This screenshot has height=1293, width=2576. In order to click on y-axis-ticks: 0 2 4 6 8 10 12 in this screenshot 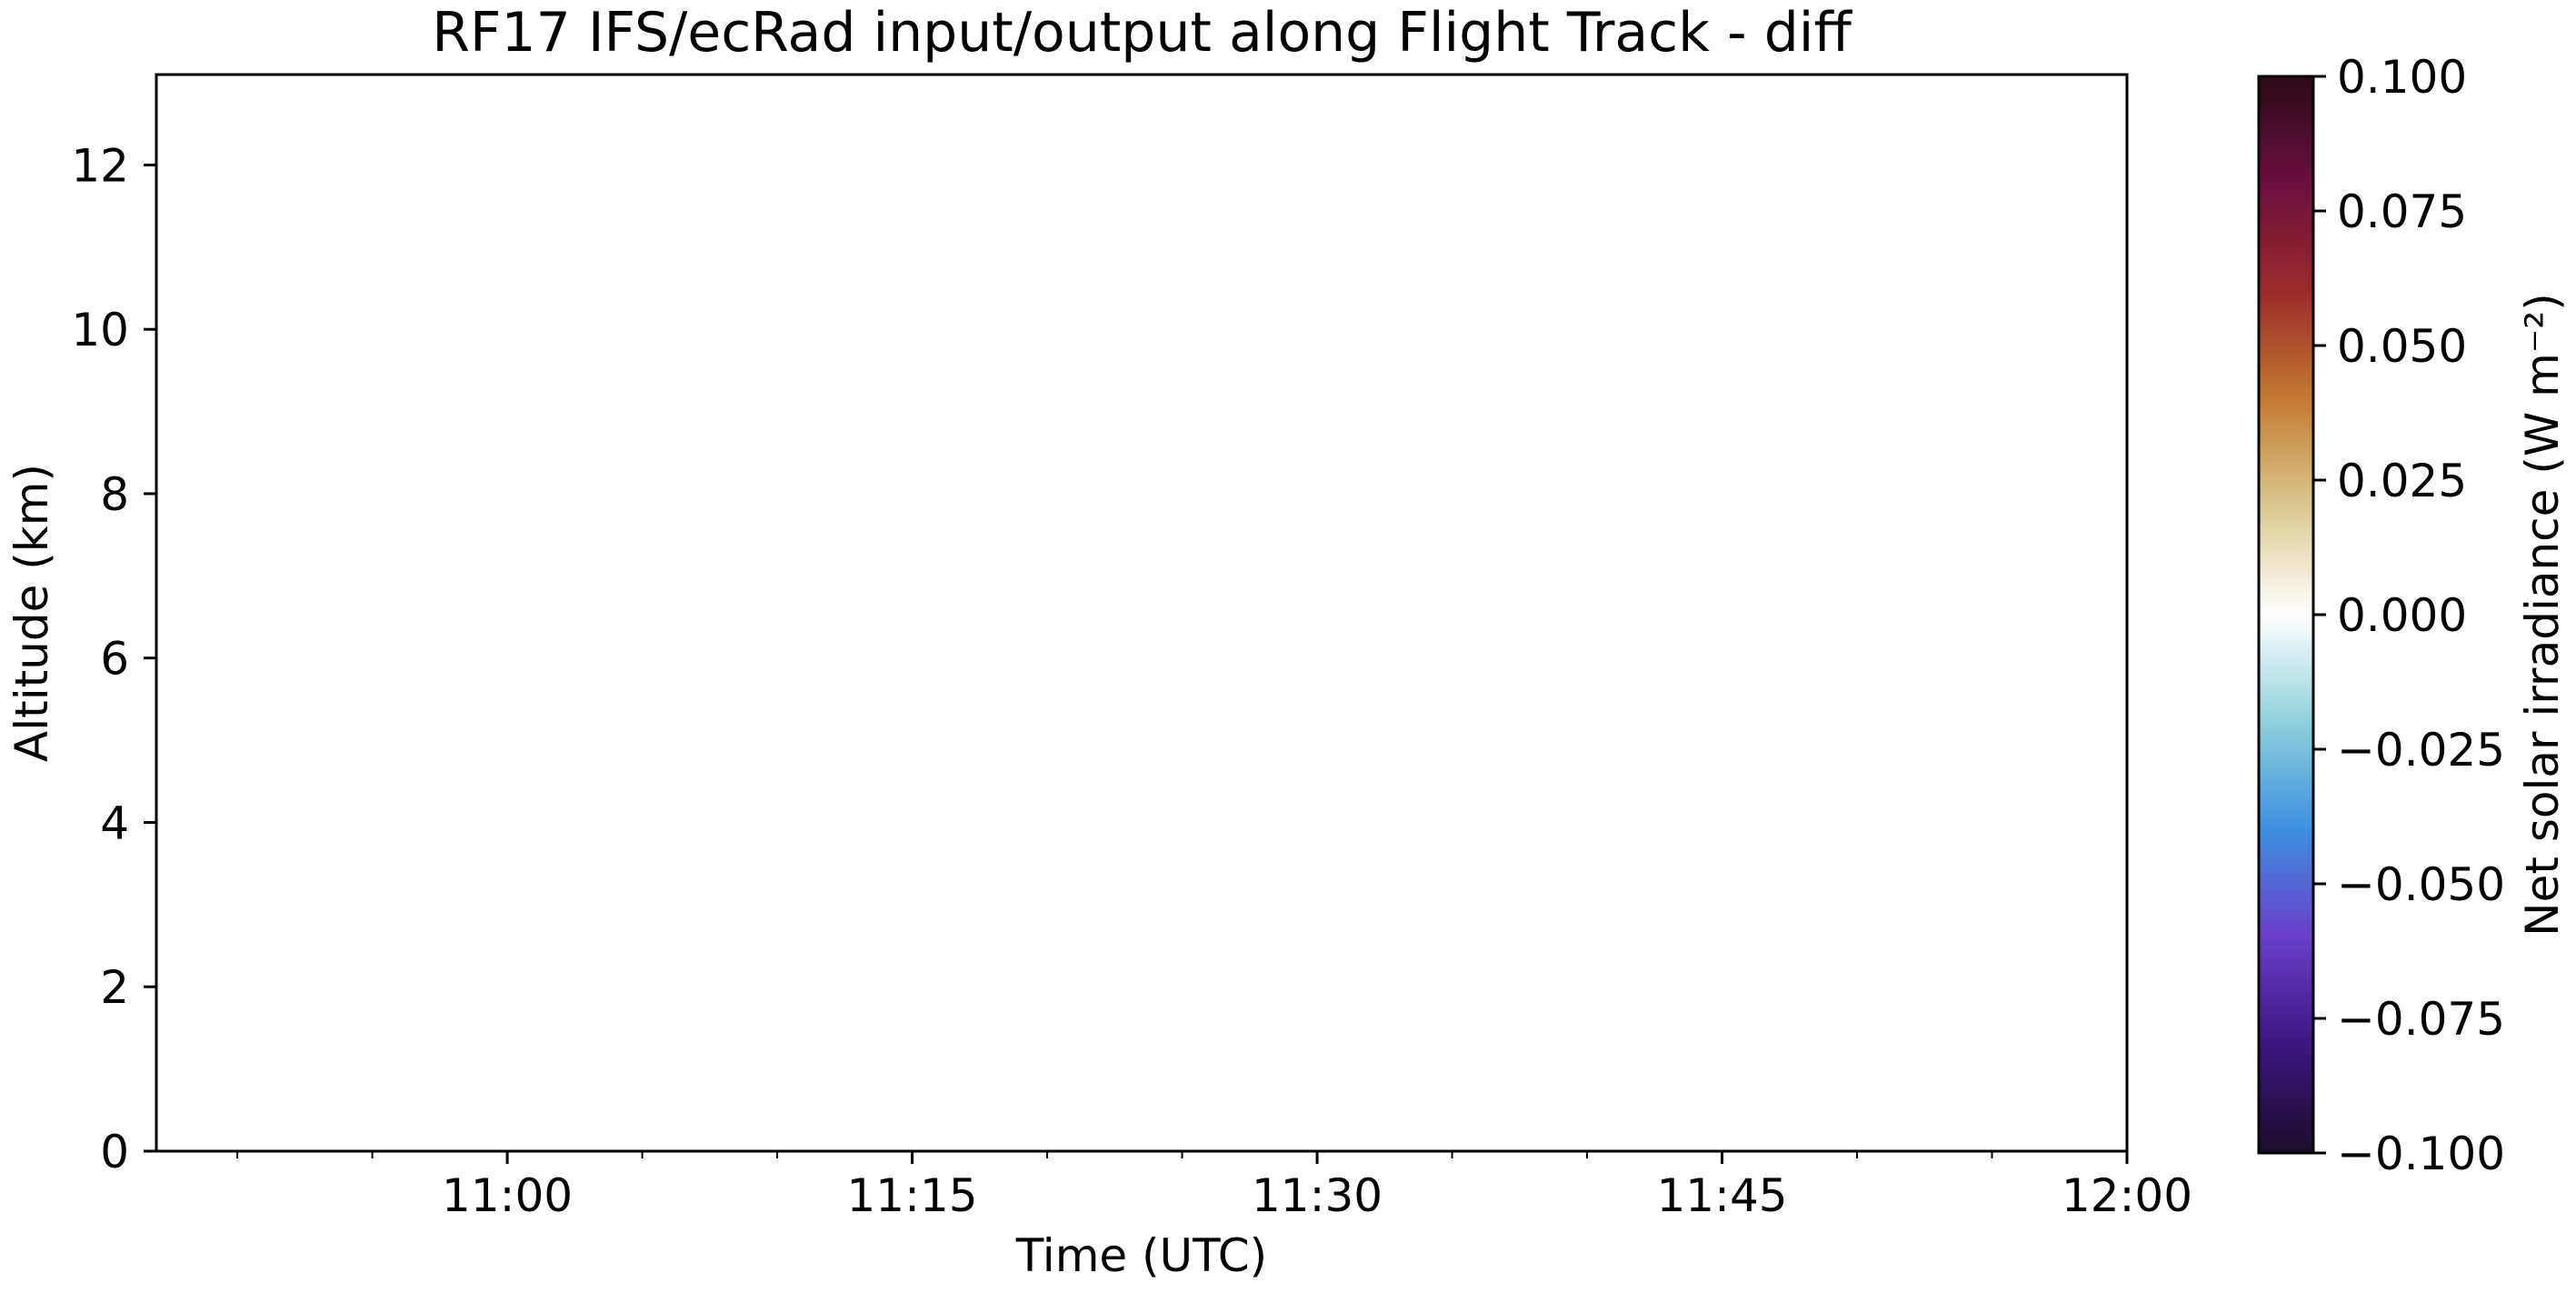, I will do `click(113, 658)`.